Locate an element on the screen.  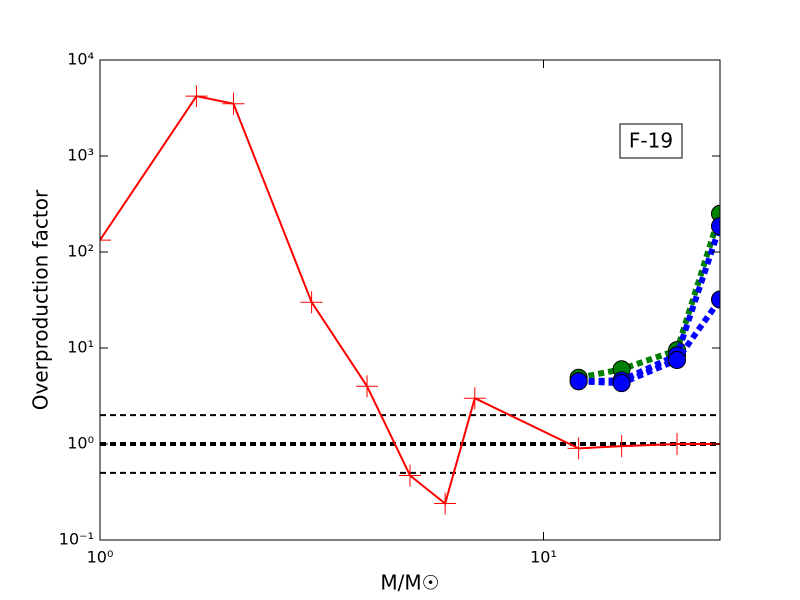
y-tick-label: 10⁰ is located at coordinates (80, 443).